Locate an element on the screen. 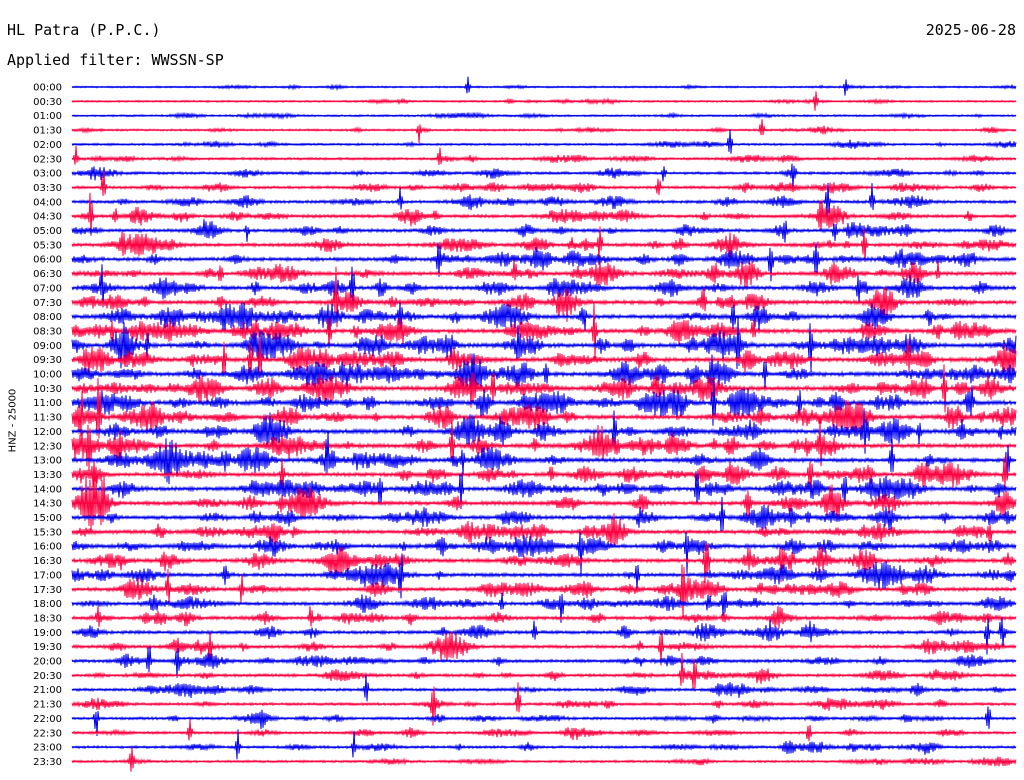  time-tick-label: 19:00 is located at coordinates (47, 633).